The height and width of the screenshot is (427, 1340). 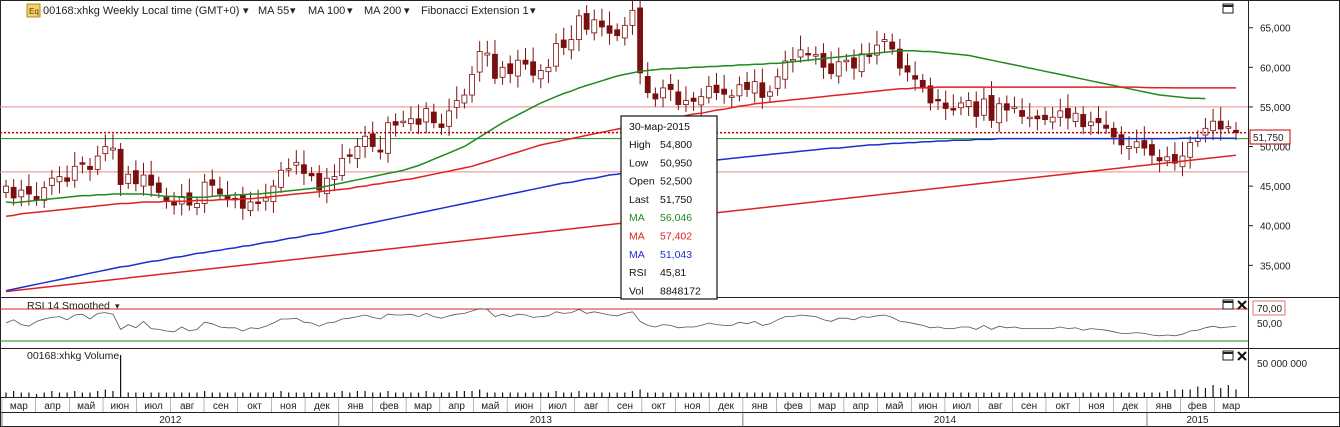 What do you see at coordinates (1270, 137) in the screenshot?
I see `last-price-tag: 51,750` at bounding box center [1270, 137].